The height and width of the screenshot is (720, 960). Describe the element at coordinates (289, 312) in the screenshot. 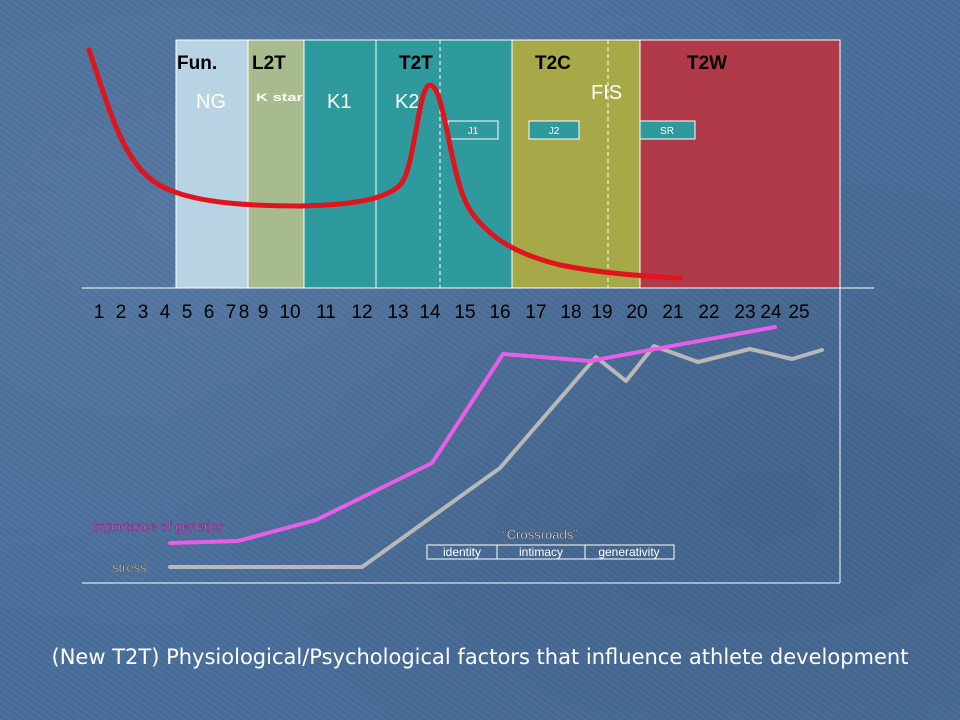

I see `age-number: 10` at that location.